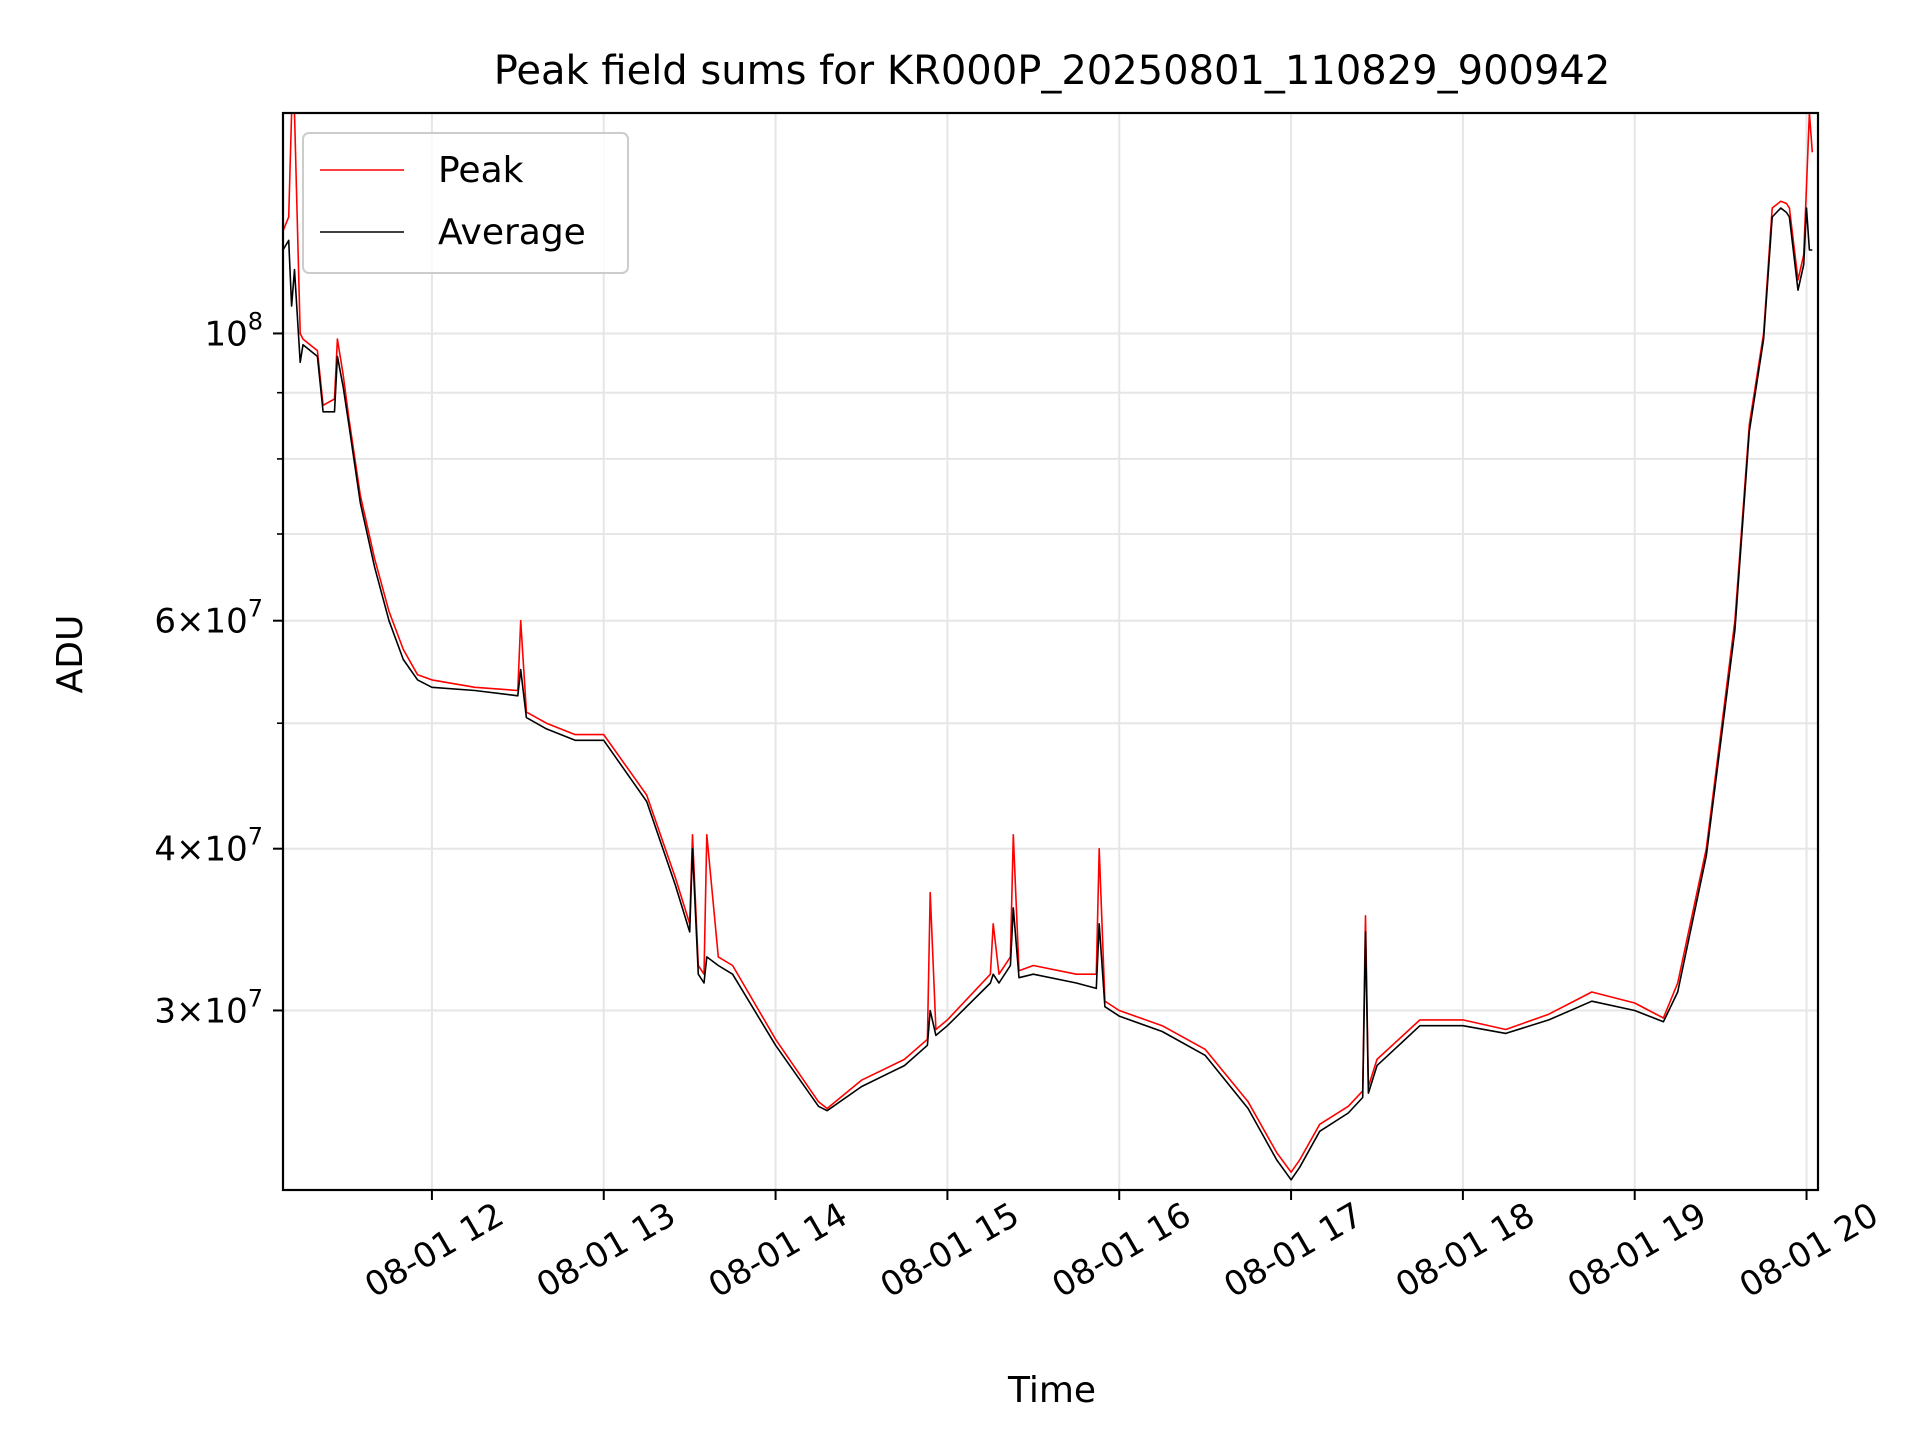  What do you see at coordinates (70, 654) in the screenshot?
I see `y-axis-label: ADU` at bounding box center [70, 654].